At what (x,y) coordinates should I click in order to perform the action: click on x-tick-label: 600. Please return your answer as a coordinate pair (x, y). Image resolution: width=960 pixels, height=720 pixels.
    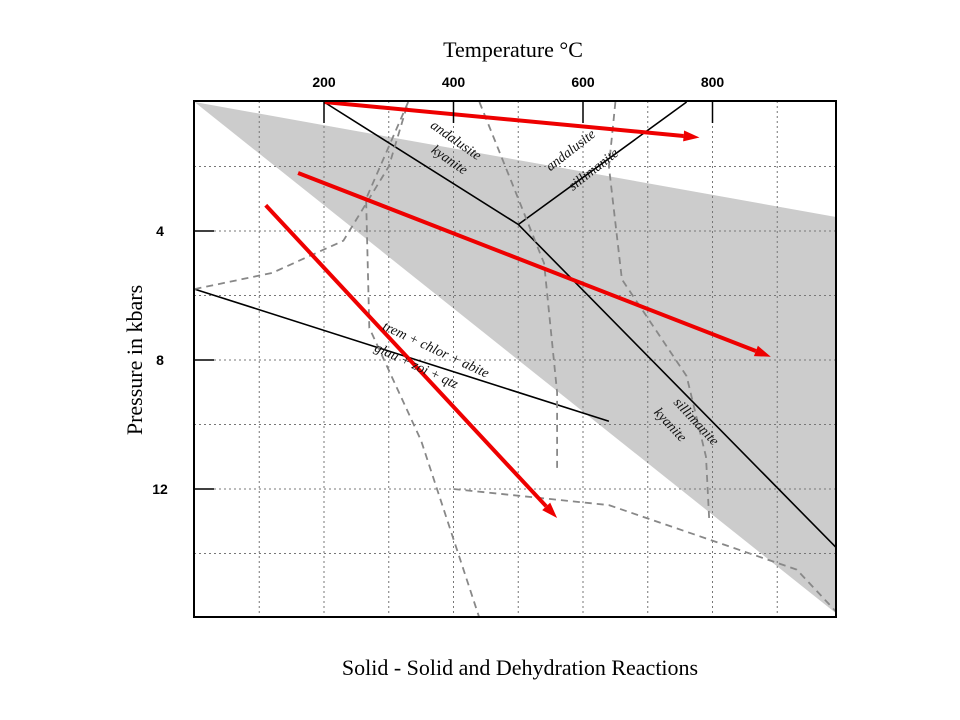
    Looking at the image, I should click on (583, 82).